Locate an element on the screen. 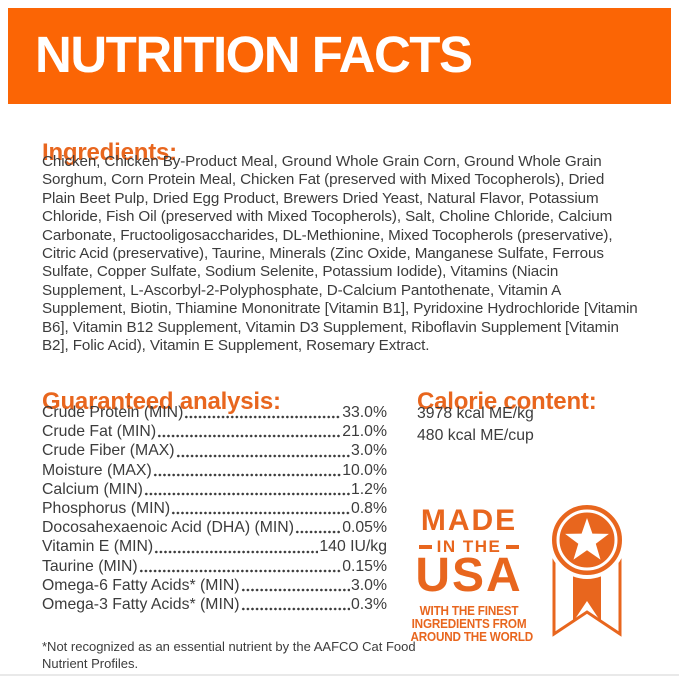  tagline-line: AROUND THE WORLD is located at coordinates (472, 637).